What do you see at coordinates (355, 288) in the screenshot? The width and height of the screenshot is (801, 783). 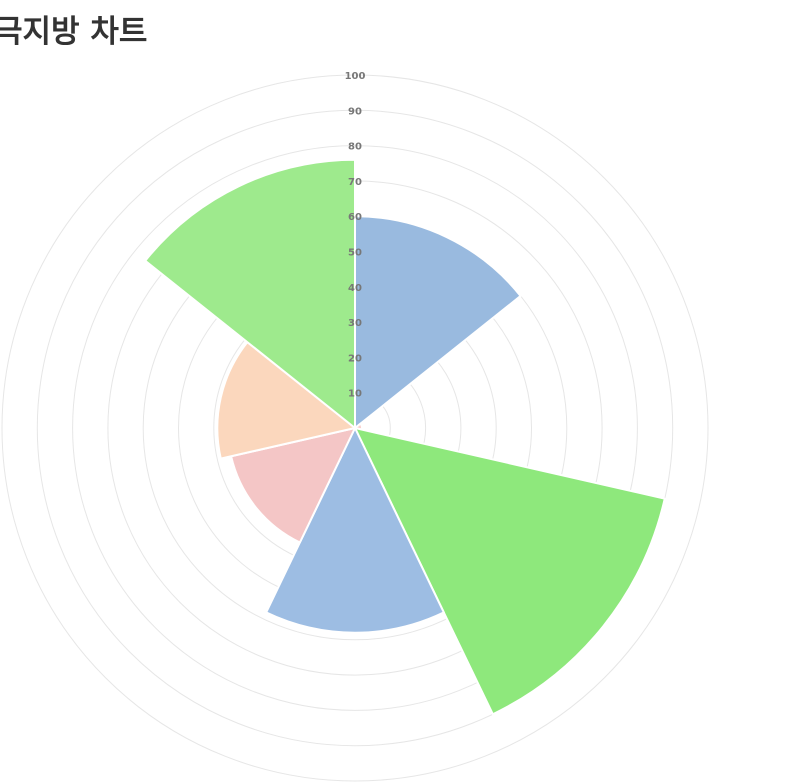 I see `r-tick-label: 40` at bounding box center [355, 288].